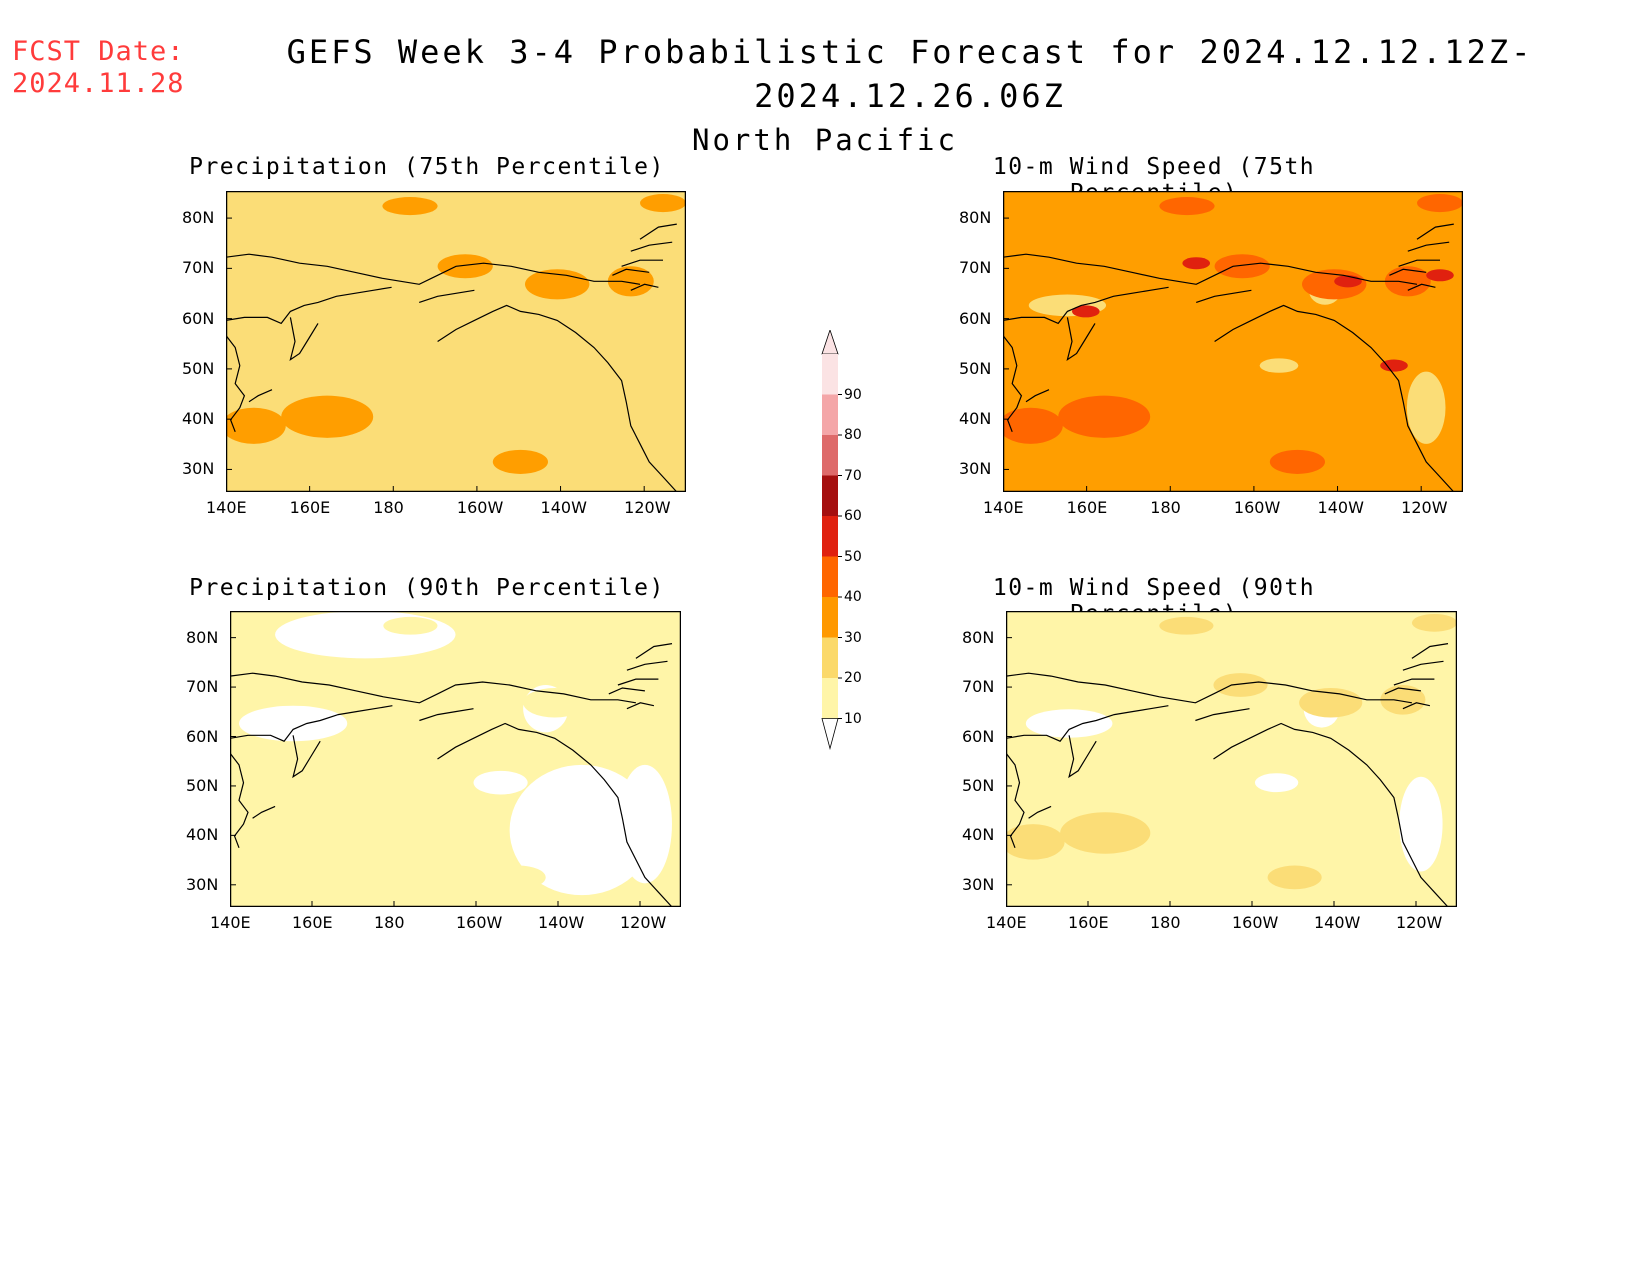  Describe the element at coordinates (840, 541) in the screenshot. I see `colorbar: 90 80 70 60 50 40 30 20 10` at that location.